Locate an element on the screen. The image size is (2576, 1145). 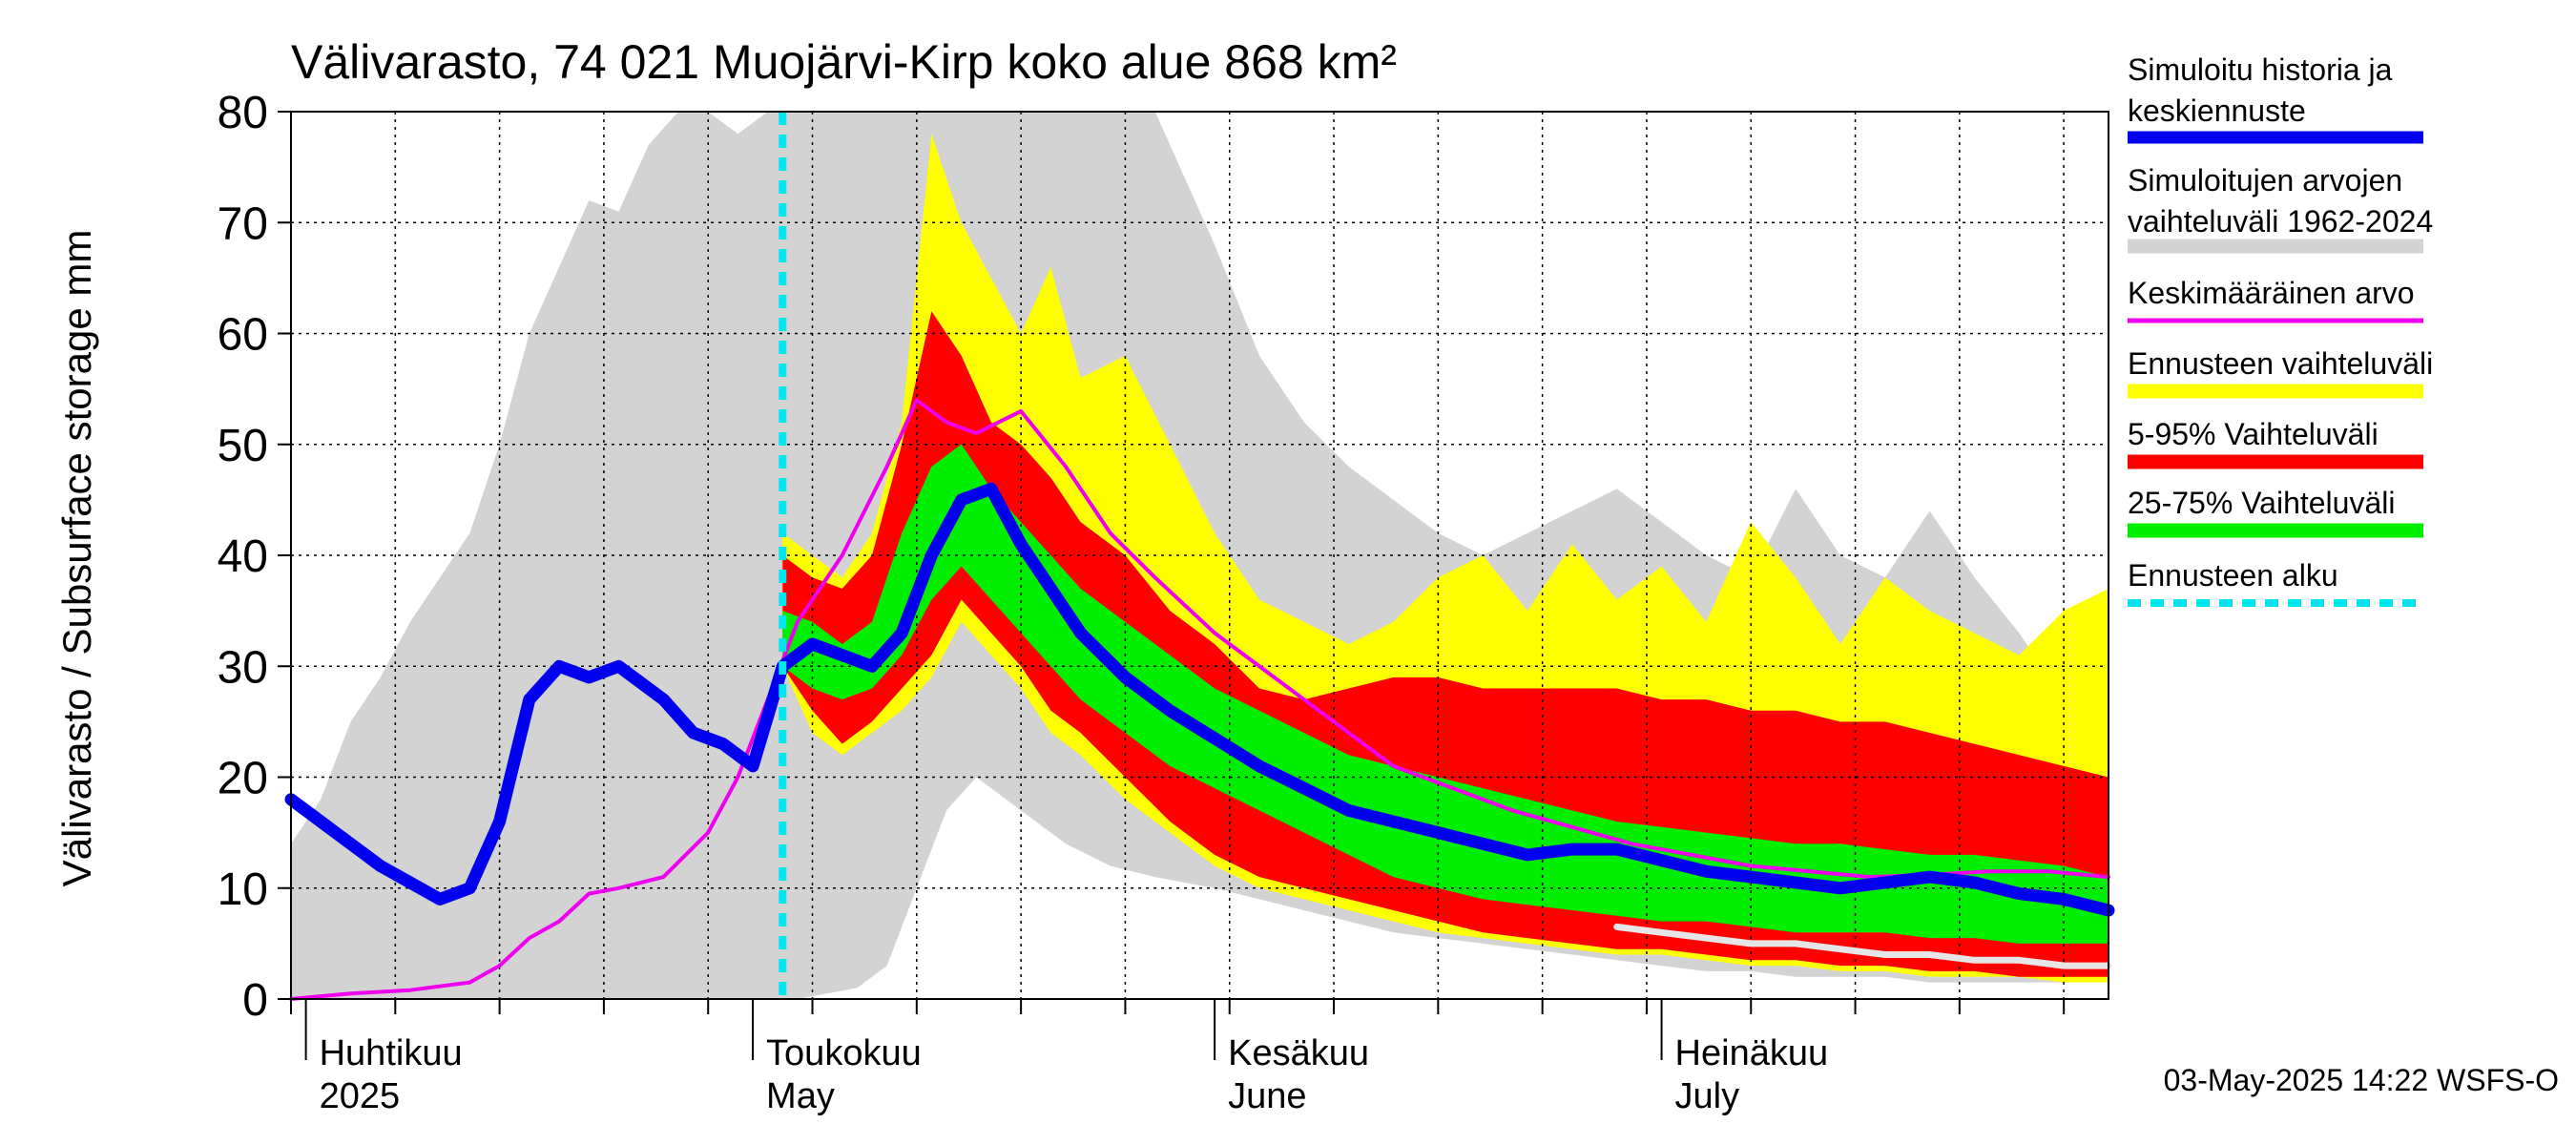
y-tick-label: 70 is located at coordinates (243, 224).